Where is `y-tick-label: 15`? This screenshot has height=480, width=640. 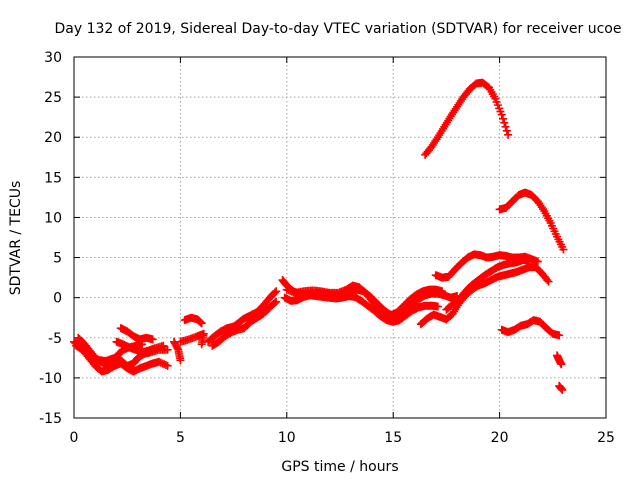
y-tick-label: 15 is located at coordinates (53, 178).